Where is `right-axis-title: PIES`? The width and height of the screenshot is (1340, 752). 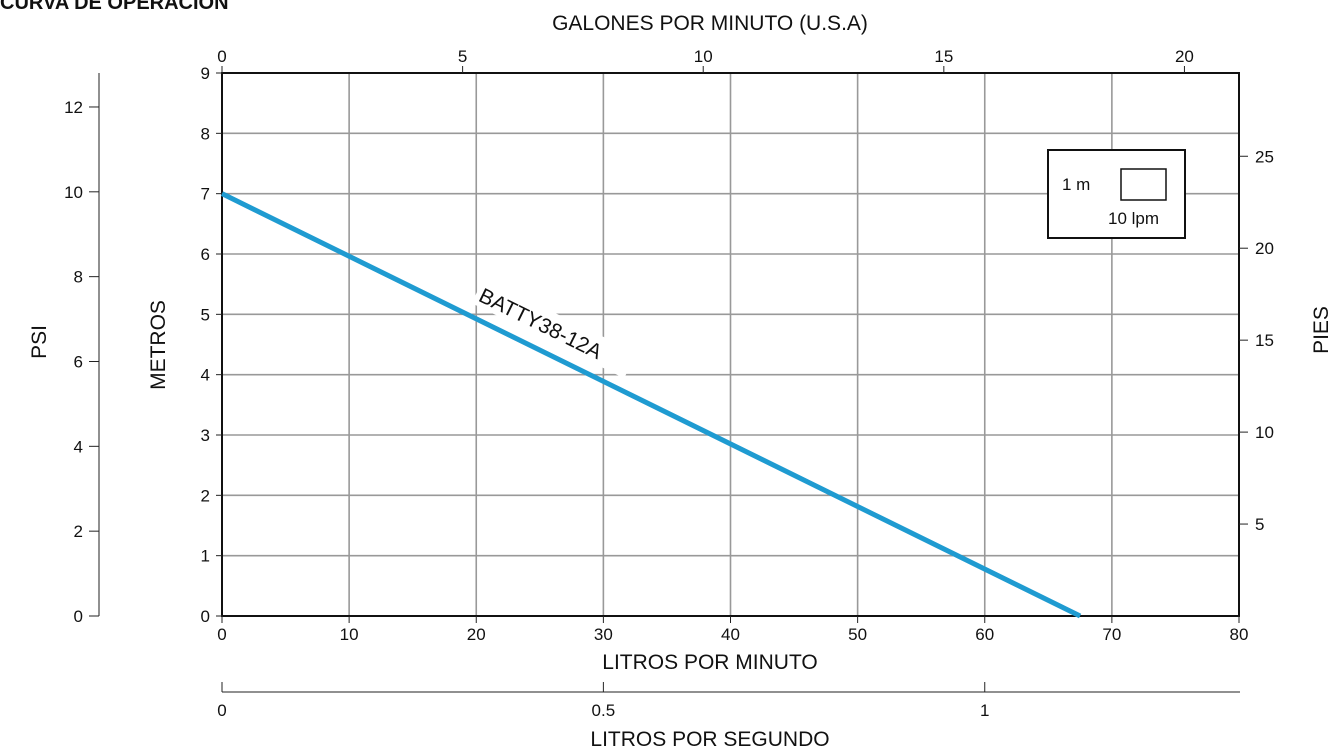 right-axis-title: PIES is located at coordinates (1321, 330).